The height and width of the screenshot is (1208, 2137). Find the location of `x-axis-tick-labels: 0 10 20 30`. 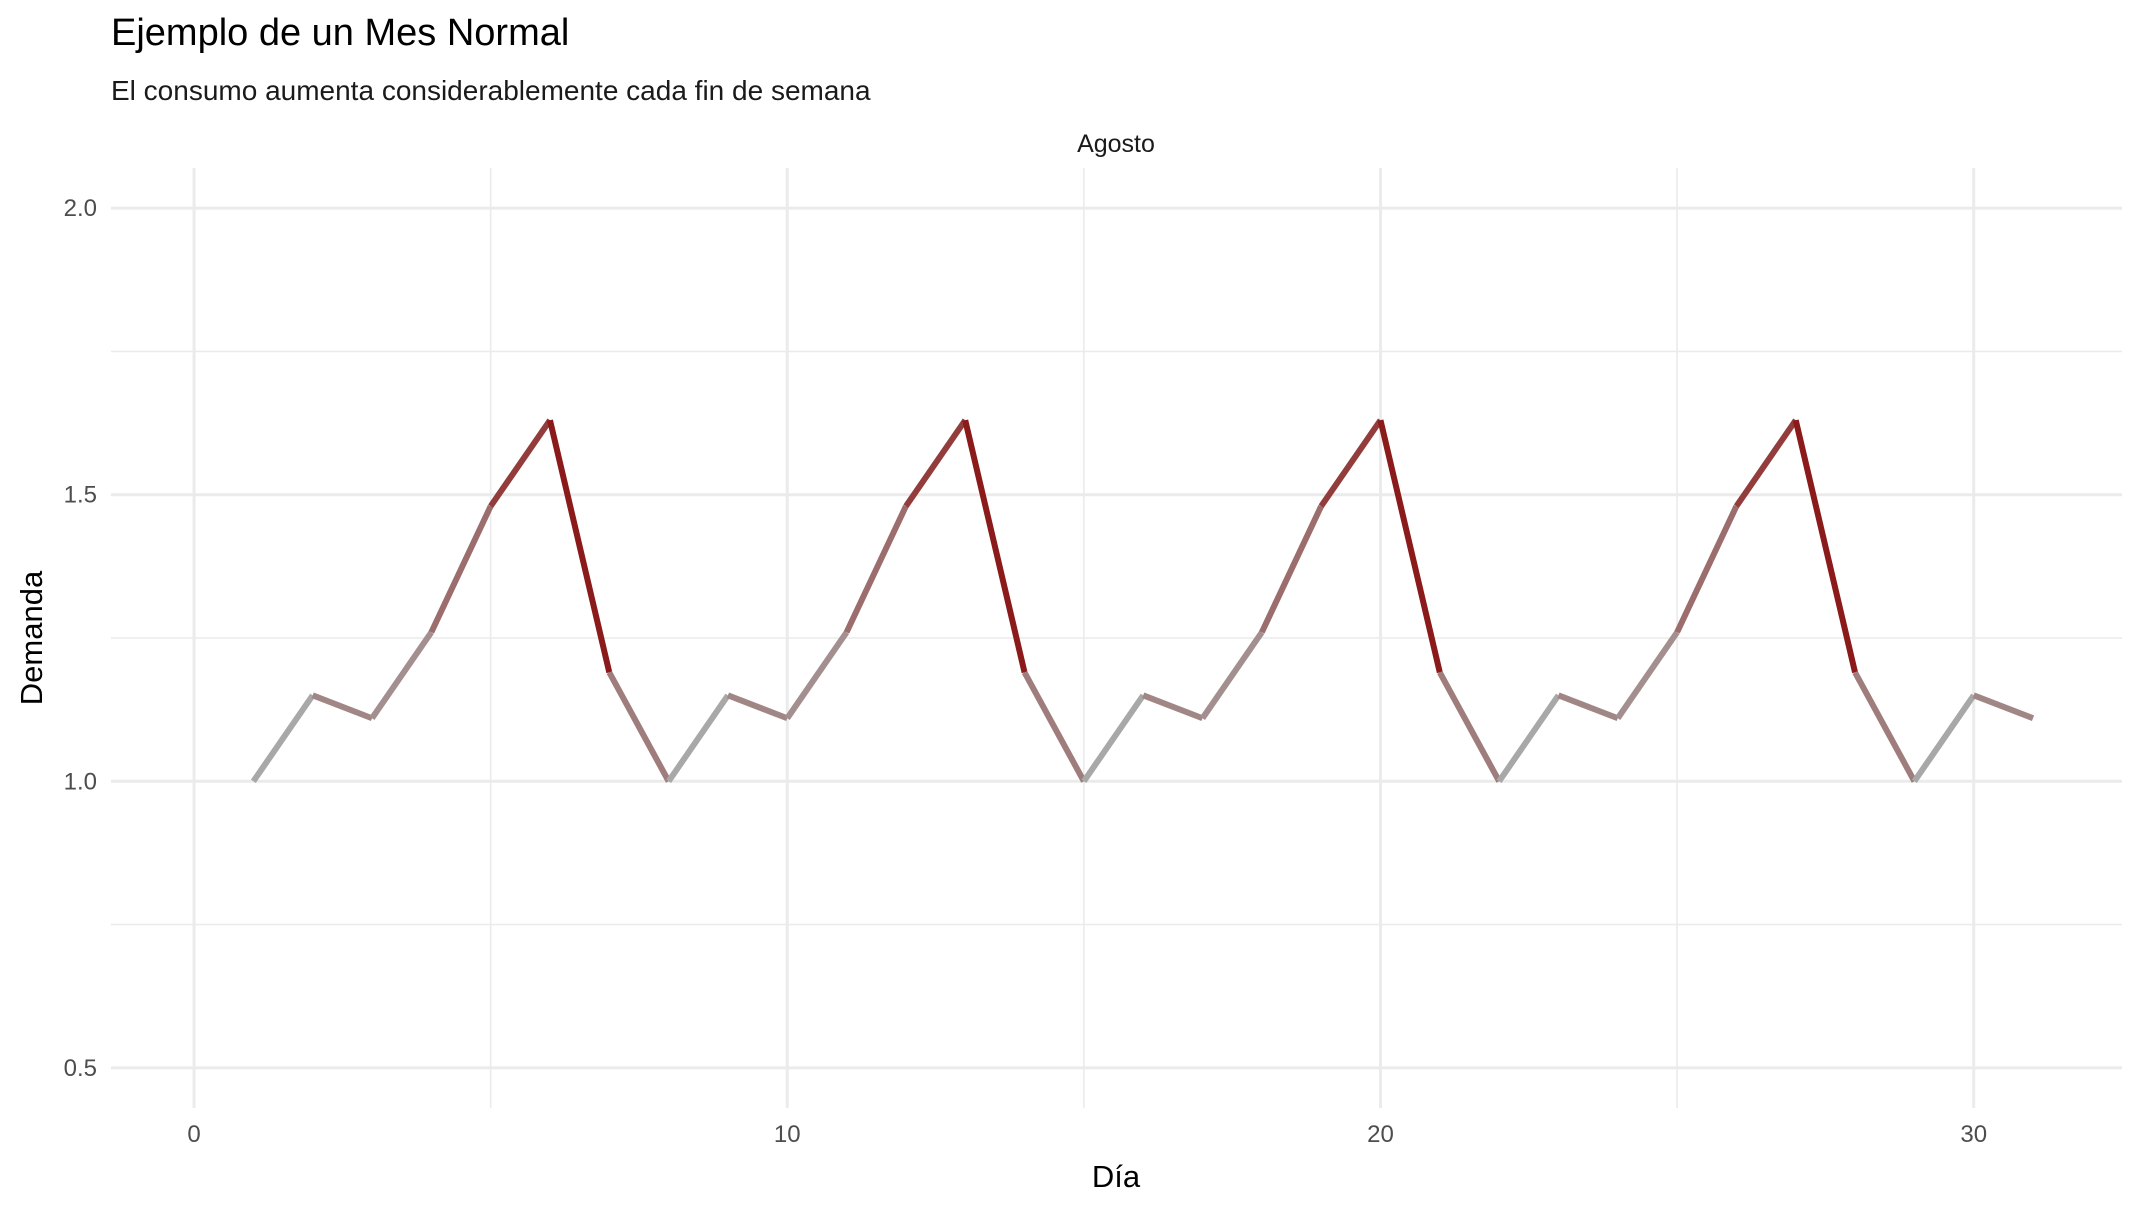

x-axis-tick-labels: 0 10 20 30 is located at coordinates (1087, 1134).